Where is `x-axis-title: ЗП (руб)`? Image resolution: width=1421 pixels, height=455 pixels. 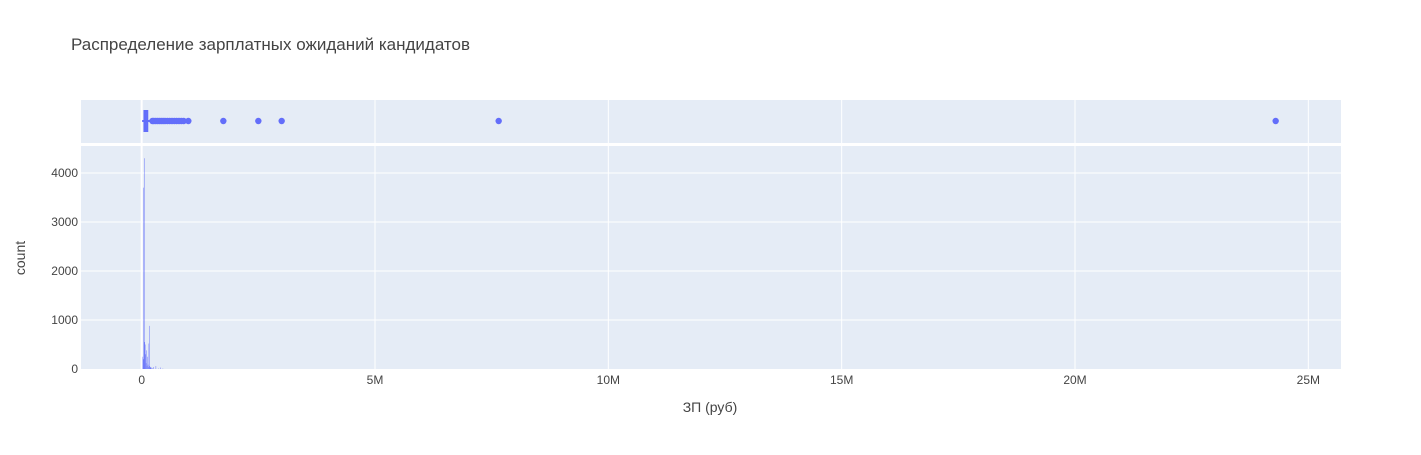
x-axis-title: ЗП (руб) is located at coordinates (710, 407).